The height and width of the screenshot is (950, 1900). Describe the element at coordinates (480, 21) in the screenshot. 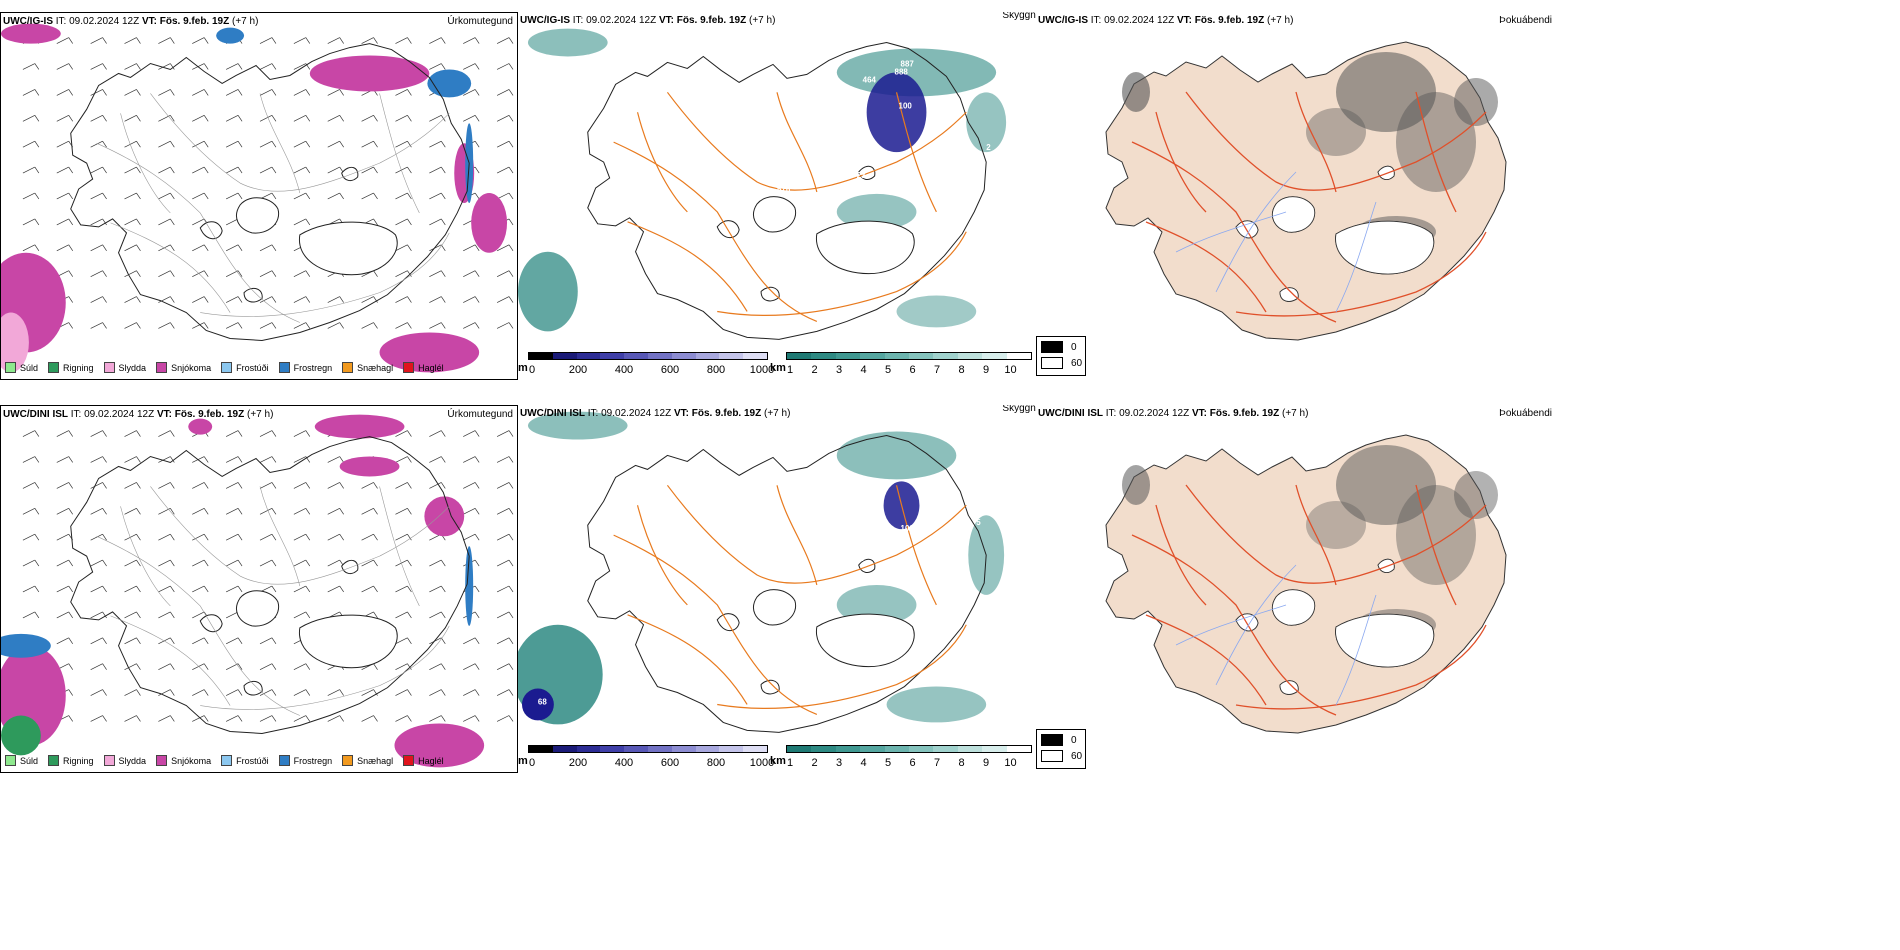

I see `panel-field-name: Úrkomutegund` at that location.